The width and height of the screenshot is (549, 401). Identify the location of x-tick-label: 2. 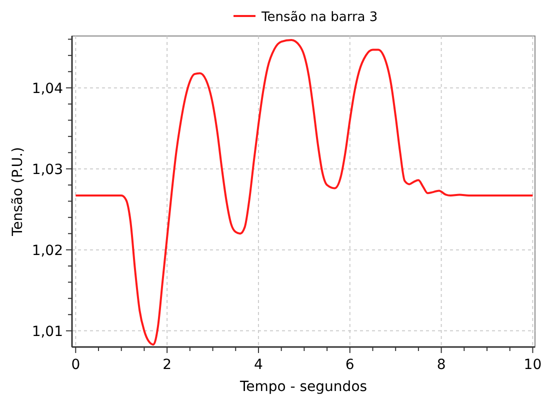
(167, 365).